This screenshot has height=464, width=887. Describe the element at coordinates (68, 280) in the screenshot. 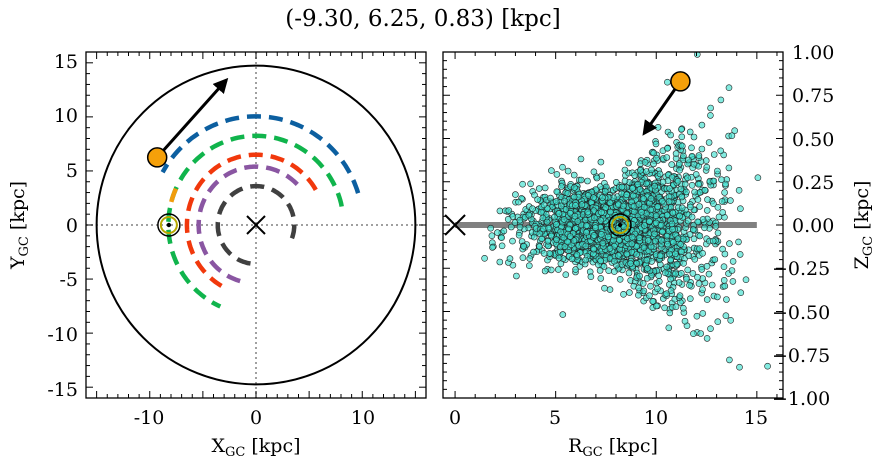

I see `left-ytick-label: -5` at that location.